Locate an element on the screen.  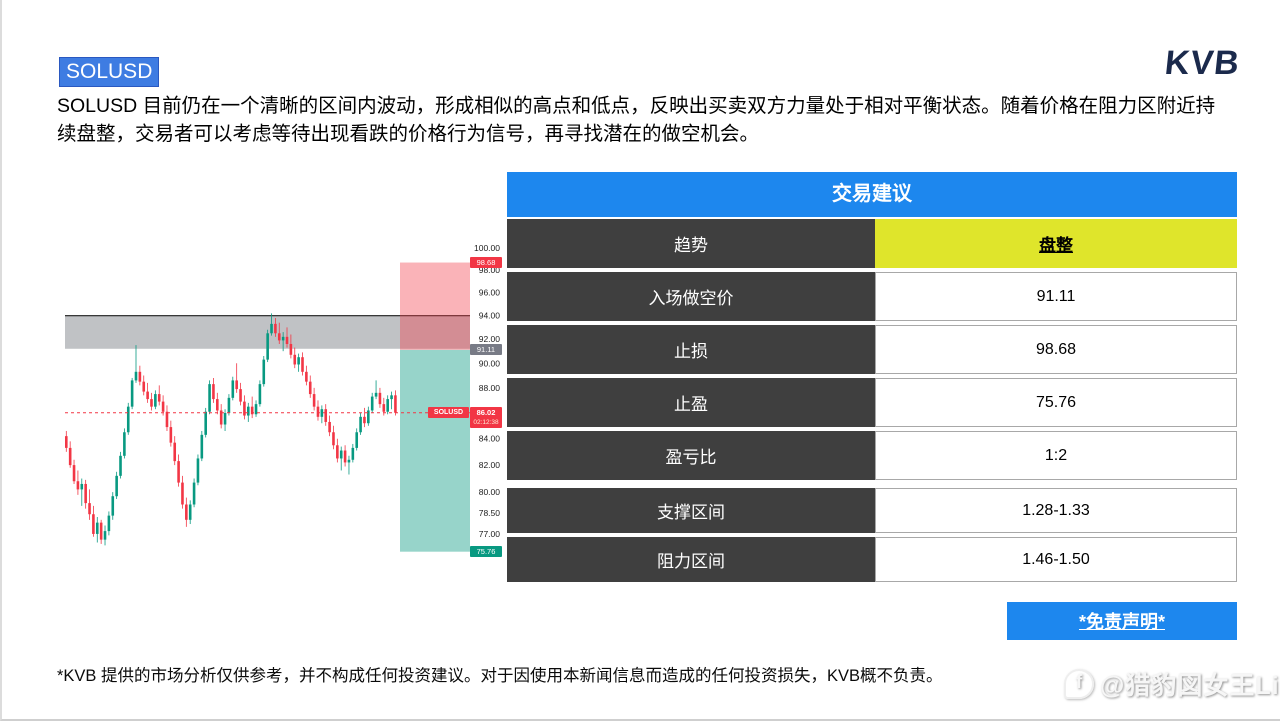
resistance-range-label: 阻力区间 is located at coordinates (691, 559).